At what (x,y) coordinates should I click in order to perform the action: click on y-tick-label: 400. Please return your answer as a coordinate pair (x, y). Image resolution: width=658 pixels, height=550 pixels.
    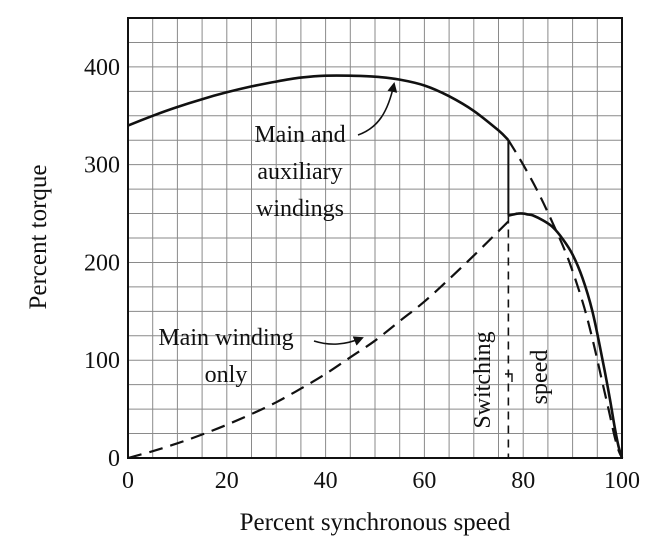
    Looking at the image, I should click on (102, 68).